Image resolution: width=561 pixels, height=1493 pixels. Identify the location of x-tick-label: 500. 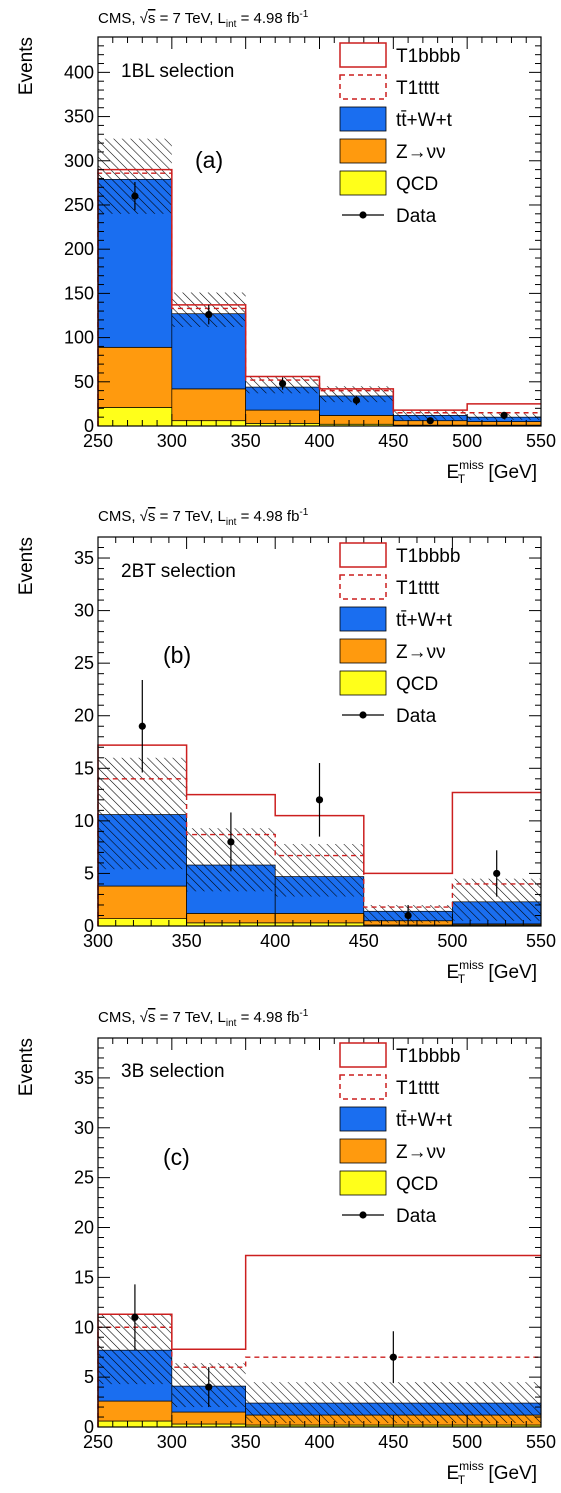
(452, 941).